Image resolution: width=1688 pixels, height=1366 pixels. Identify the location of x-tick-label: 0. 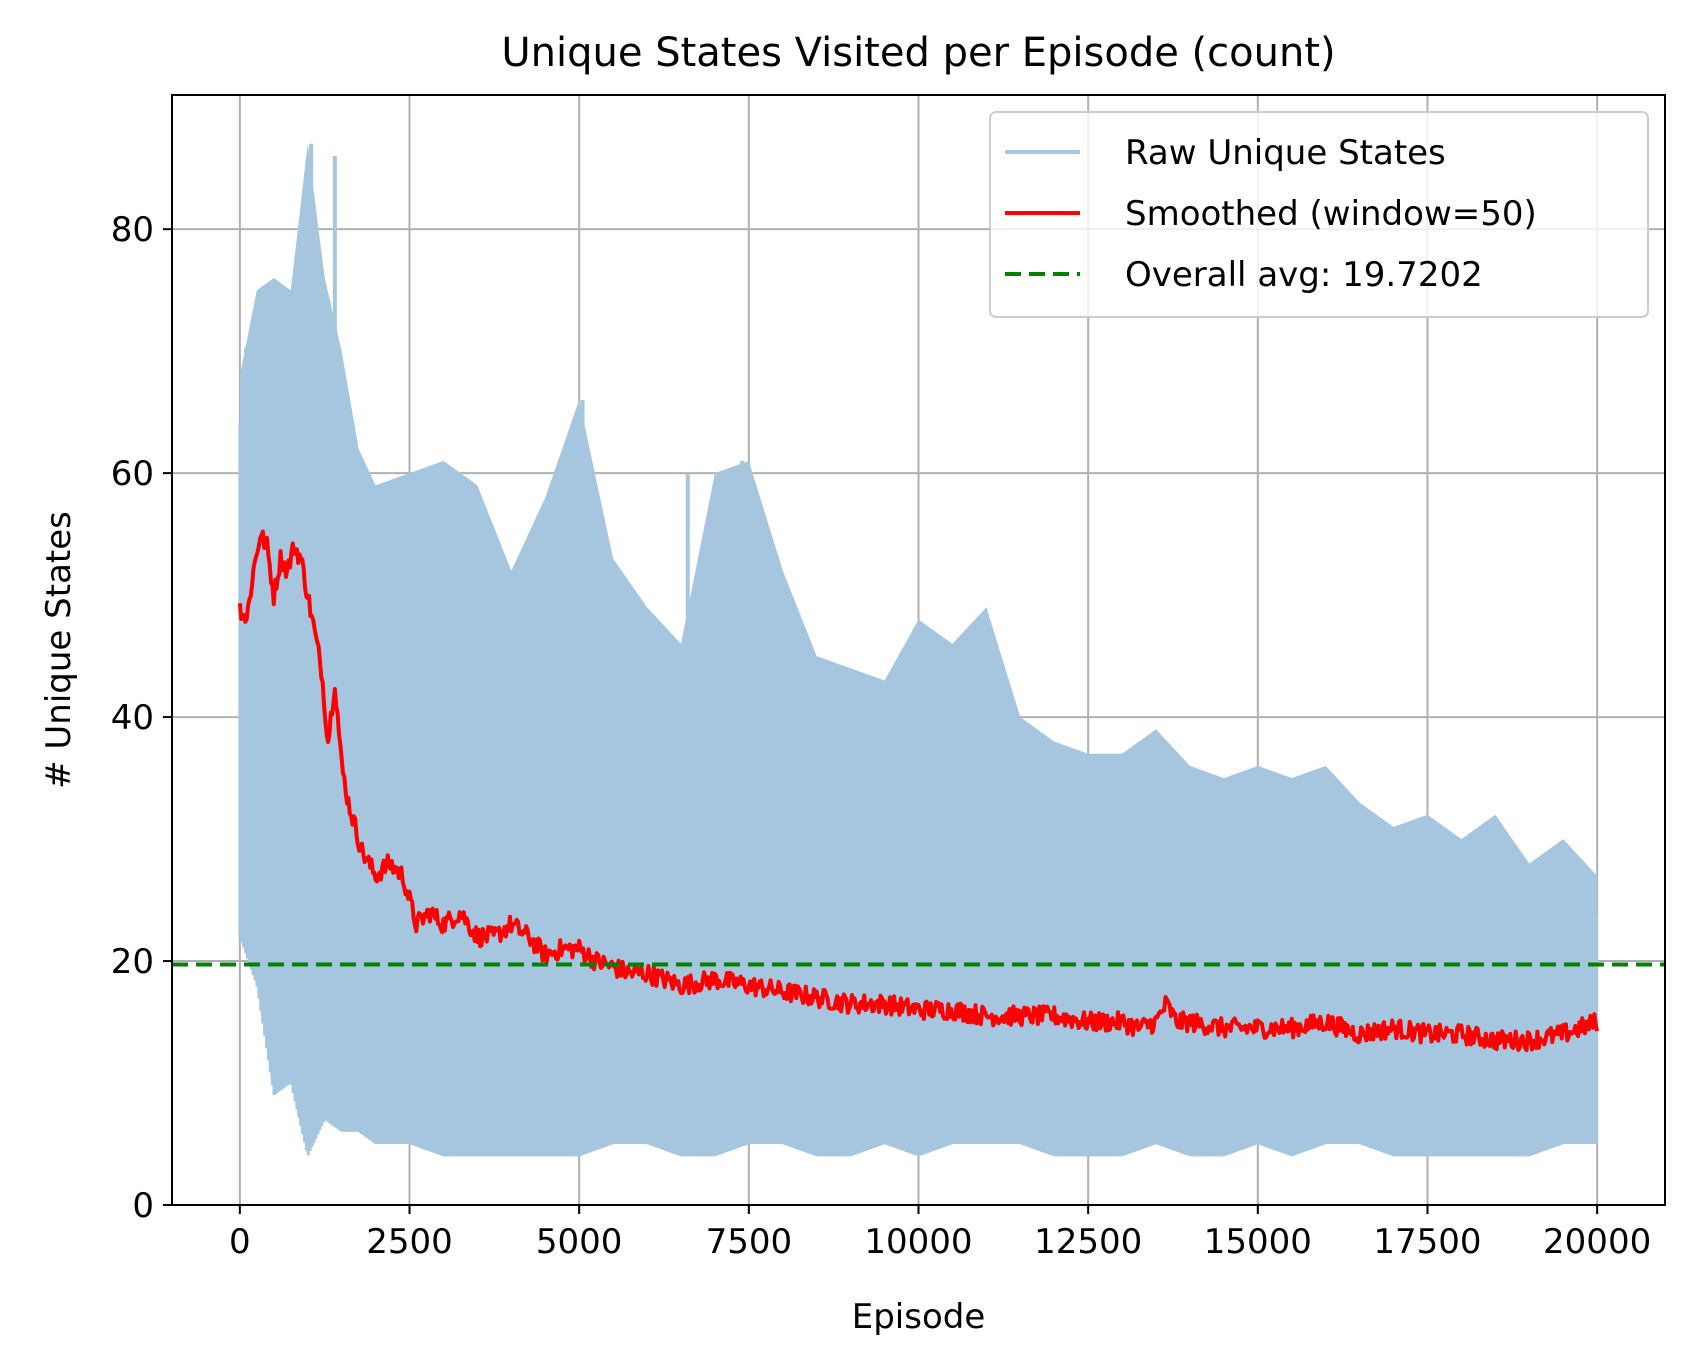
(240, 1242).